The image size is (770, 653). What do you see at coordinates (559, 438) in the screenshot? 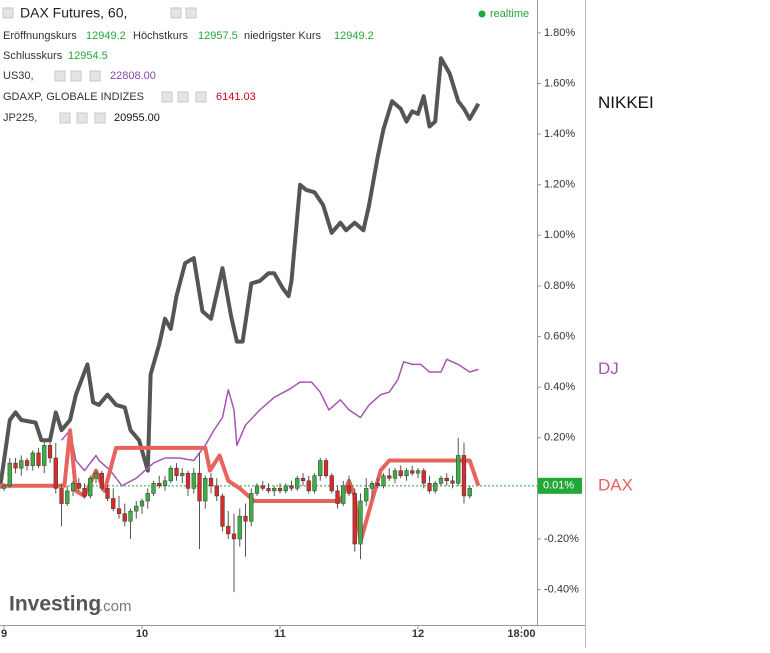
I see `y-tick-label: 0.20%` at bounding box center [559, 438].